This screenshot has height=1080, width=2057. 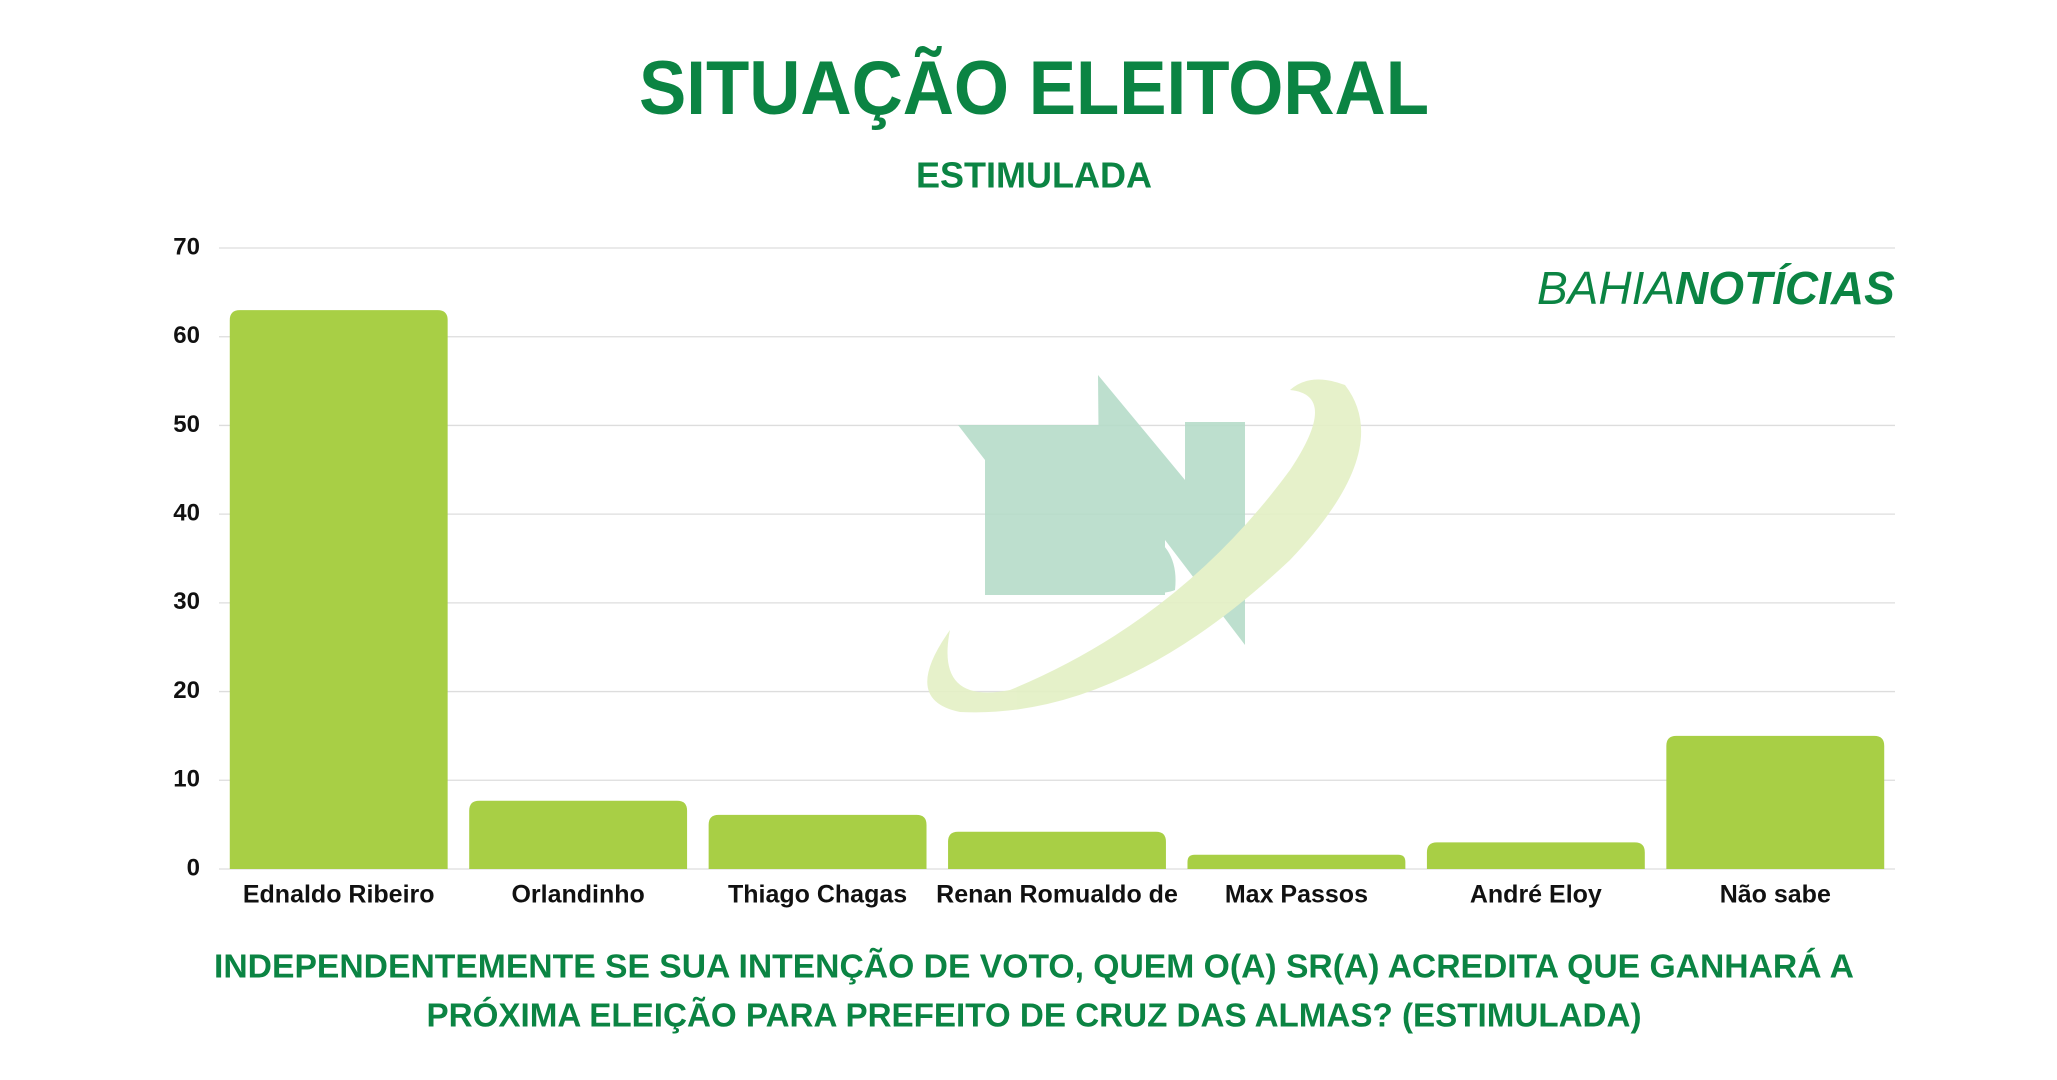 What do you see at coordinates (186, 690) in the screenshot?
I see `y-tick-label: 20` at bounding box center [186, 690].